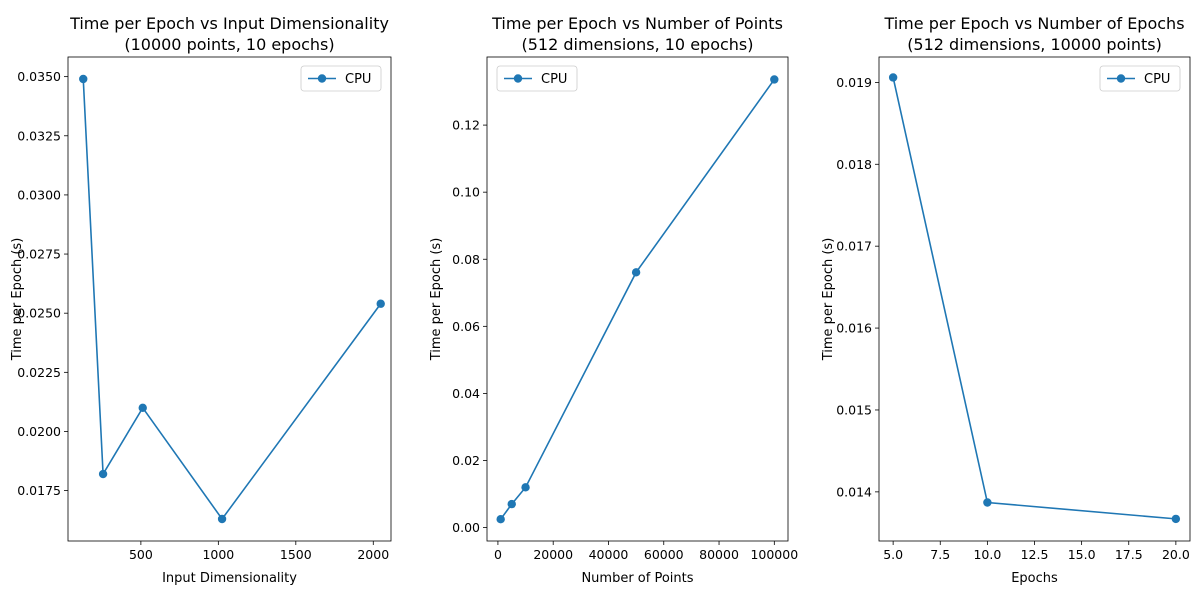 Image resolution: width=1200 pixels, height=600 pixels. Describe the element at coordinates (1034, 578) in the screenshot. I see `x-axis-label: Epochs` at that location.